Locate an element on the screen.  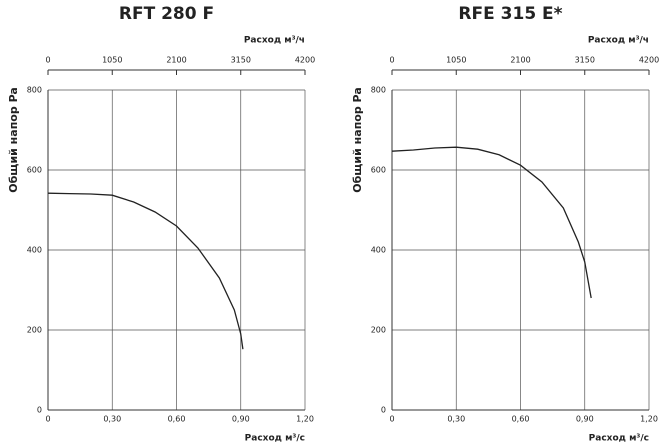
chart-title: RFT 280 F is located at coordinates (166, 14).